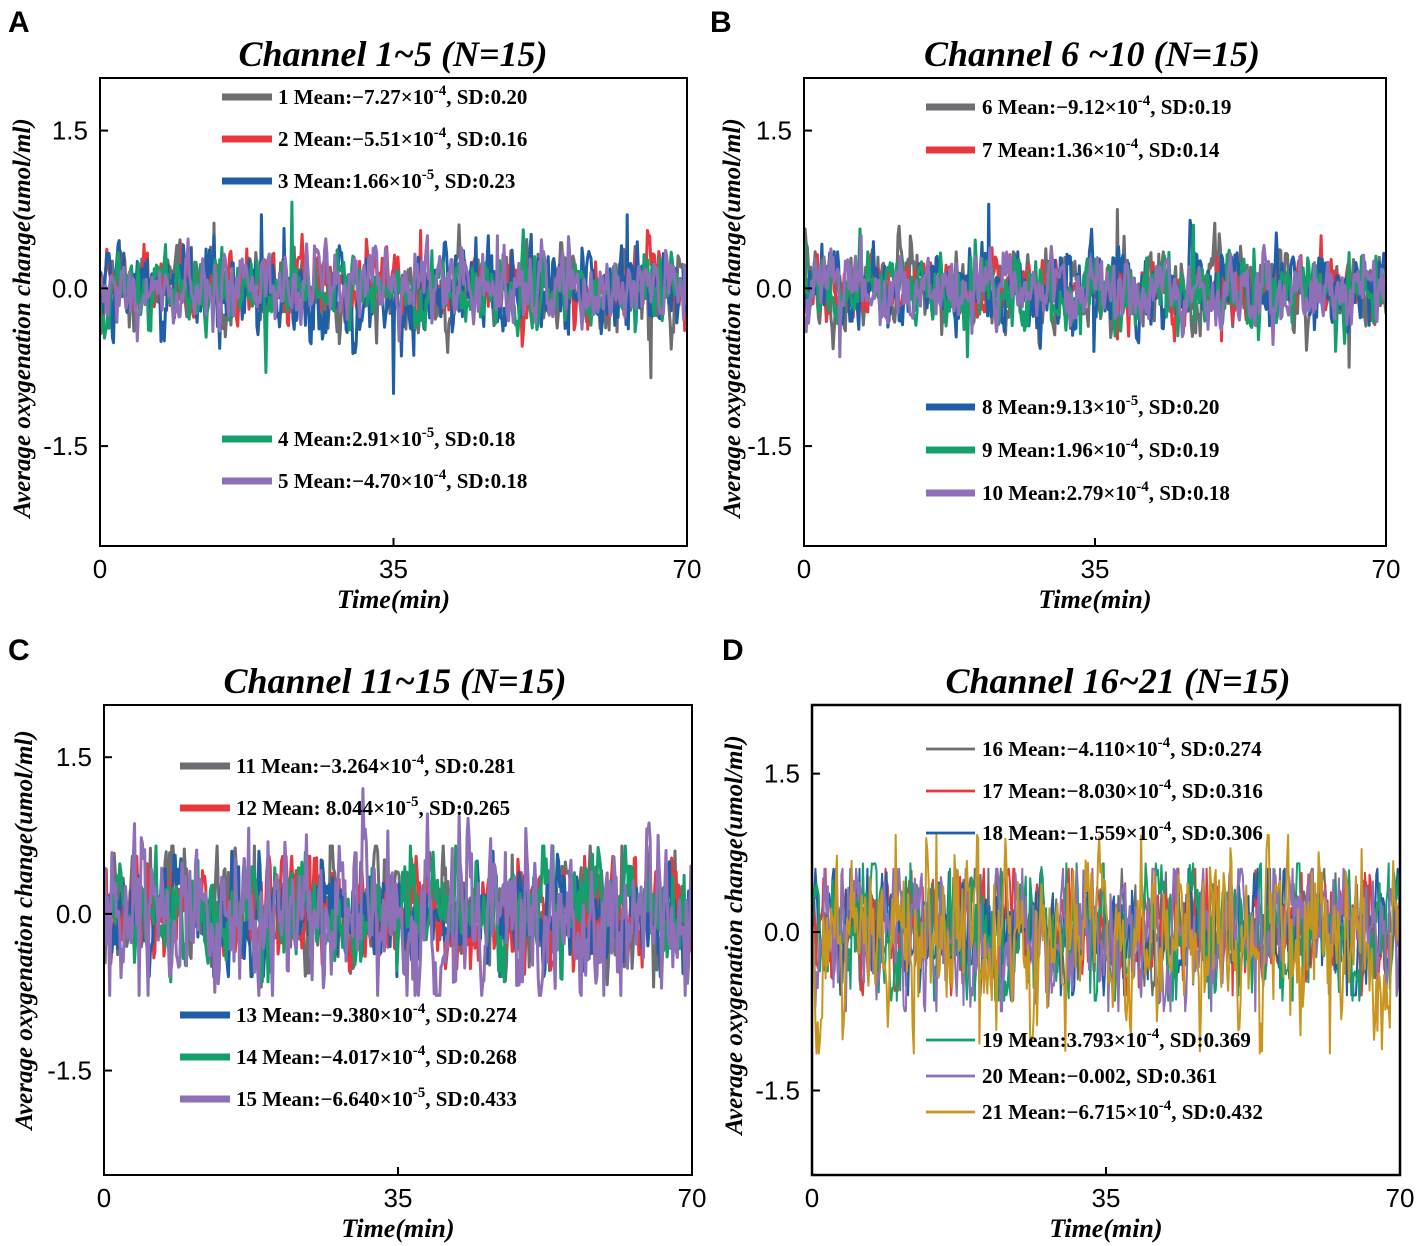 This screenshot has width=1421, height=1246. I want to click on legend-label: 16 Mean:−4.110×10-4, SD:0.274, so click(1122, 748).